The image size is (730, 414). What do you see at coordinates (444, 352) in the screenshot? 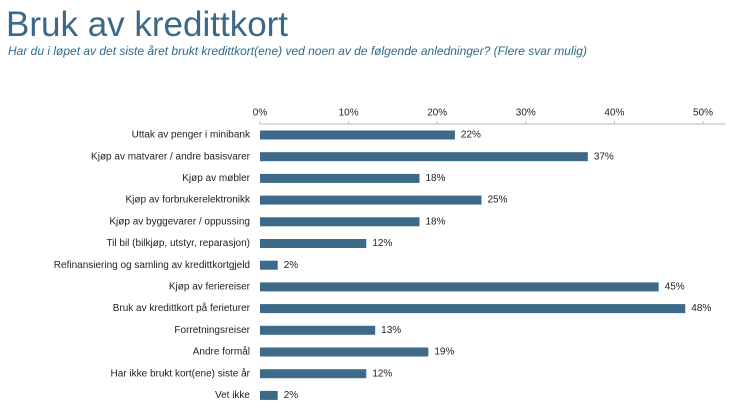
I see `value-label: 19%` at bounding box center [444, 352].